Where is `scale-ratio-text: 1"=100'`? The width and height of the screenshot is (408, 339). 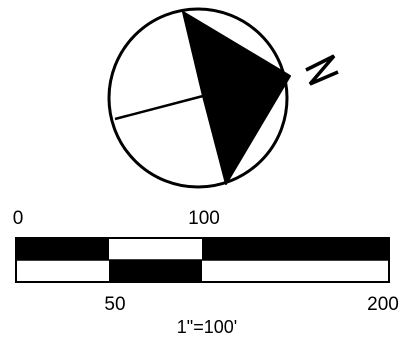 scale-ratio-text: 1"=100' is located at coordinates (207, 327).